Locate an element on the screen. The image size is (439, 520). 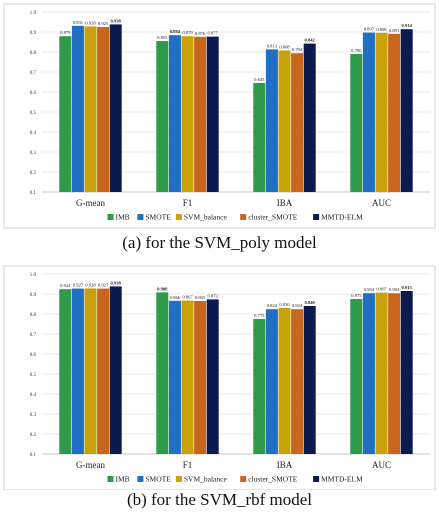
data-label: 0.866 is located at coordinates (175, 297).